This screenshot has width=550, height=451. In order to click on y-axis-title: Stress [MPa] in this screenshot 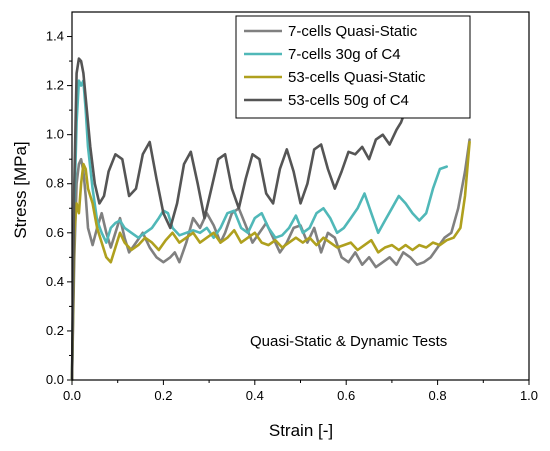, I will do `click(20, 189)`.